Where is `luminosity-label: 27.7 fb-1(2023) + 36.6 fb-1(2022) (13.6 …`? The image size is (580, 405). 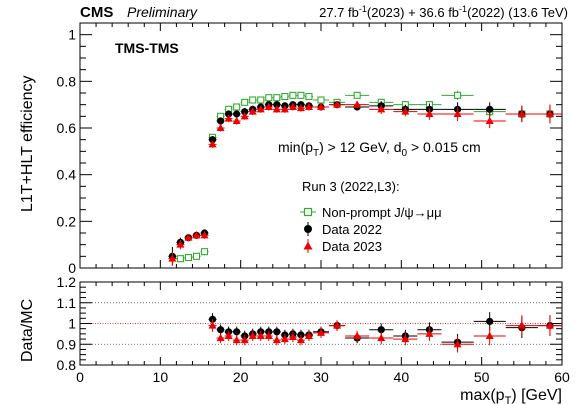 luminosity-label: 27.7 fb-1(2023) + 36.6 fb-1(2022) (13.6 … is located at coordinates (443, 12).